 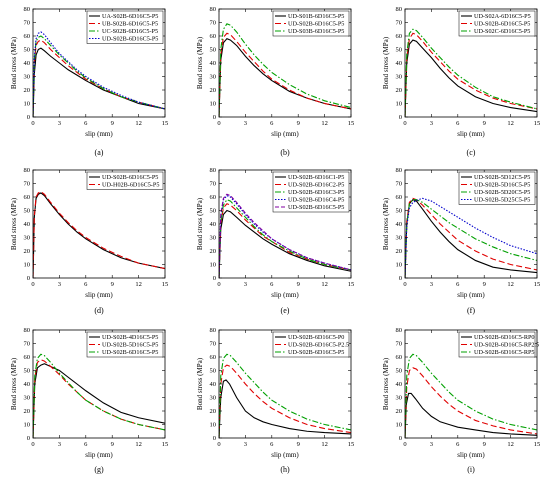 What do you see at coordinates (471, 152) in the screenshot?
I see `panel-label: (c)` at bounding box center [471, 152].